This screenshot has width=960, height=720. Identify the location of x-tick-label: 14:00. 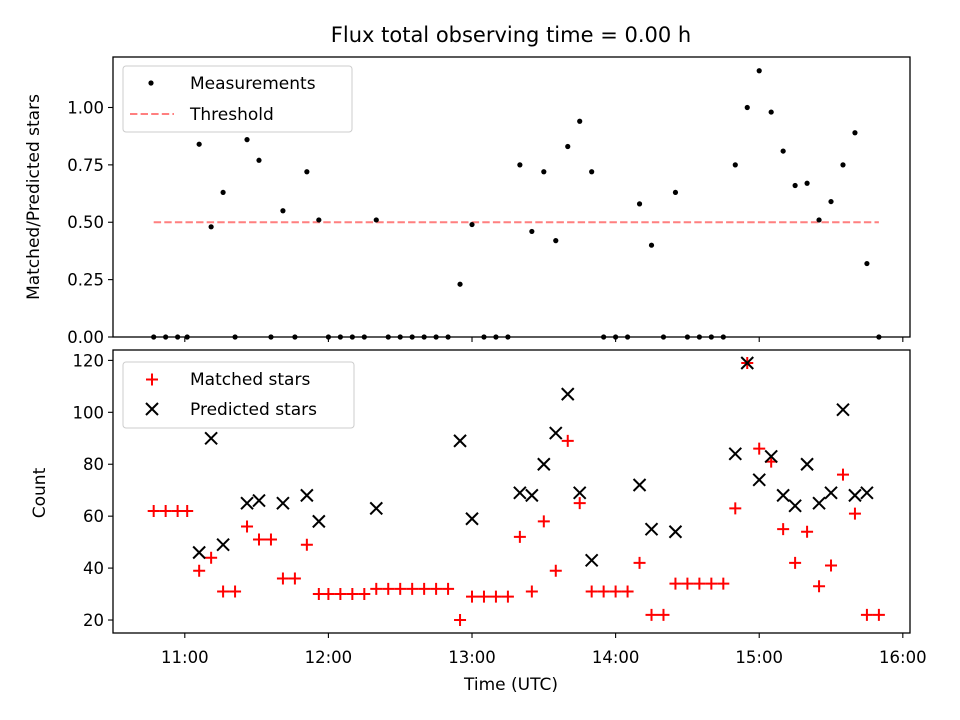
(616, 657).